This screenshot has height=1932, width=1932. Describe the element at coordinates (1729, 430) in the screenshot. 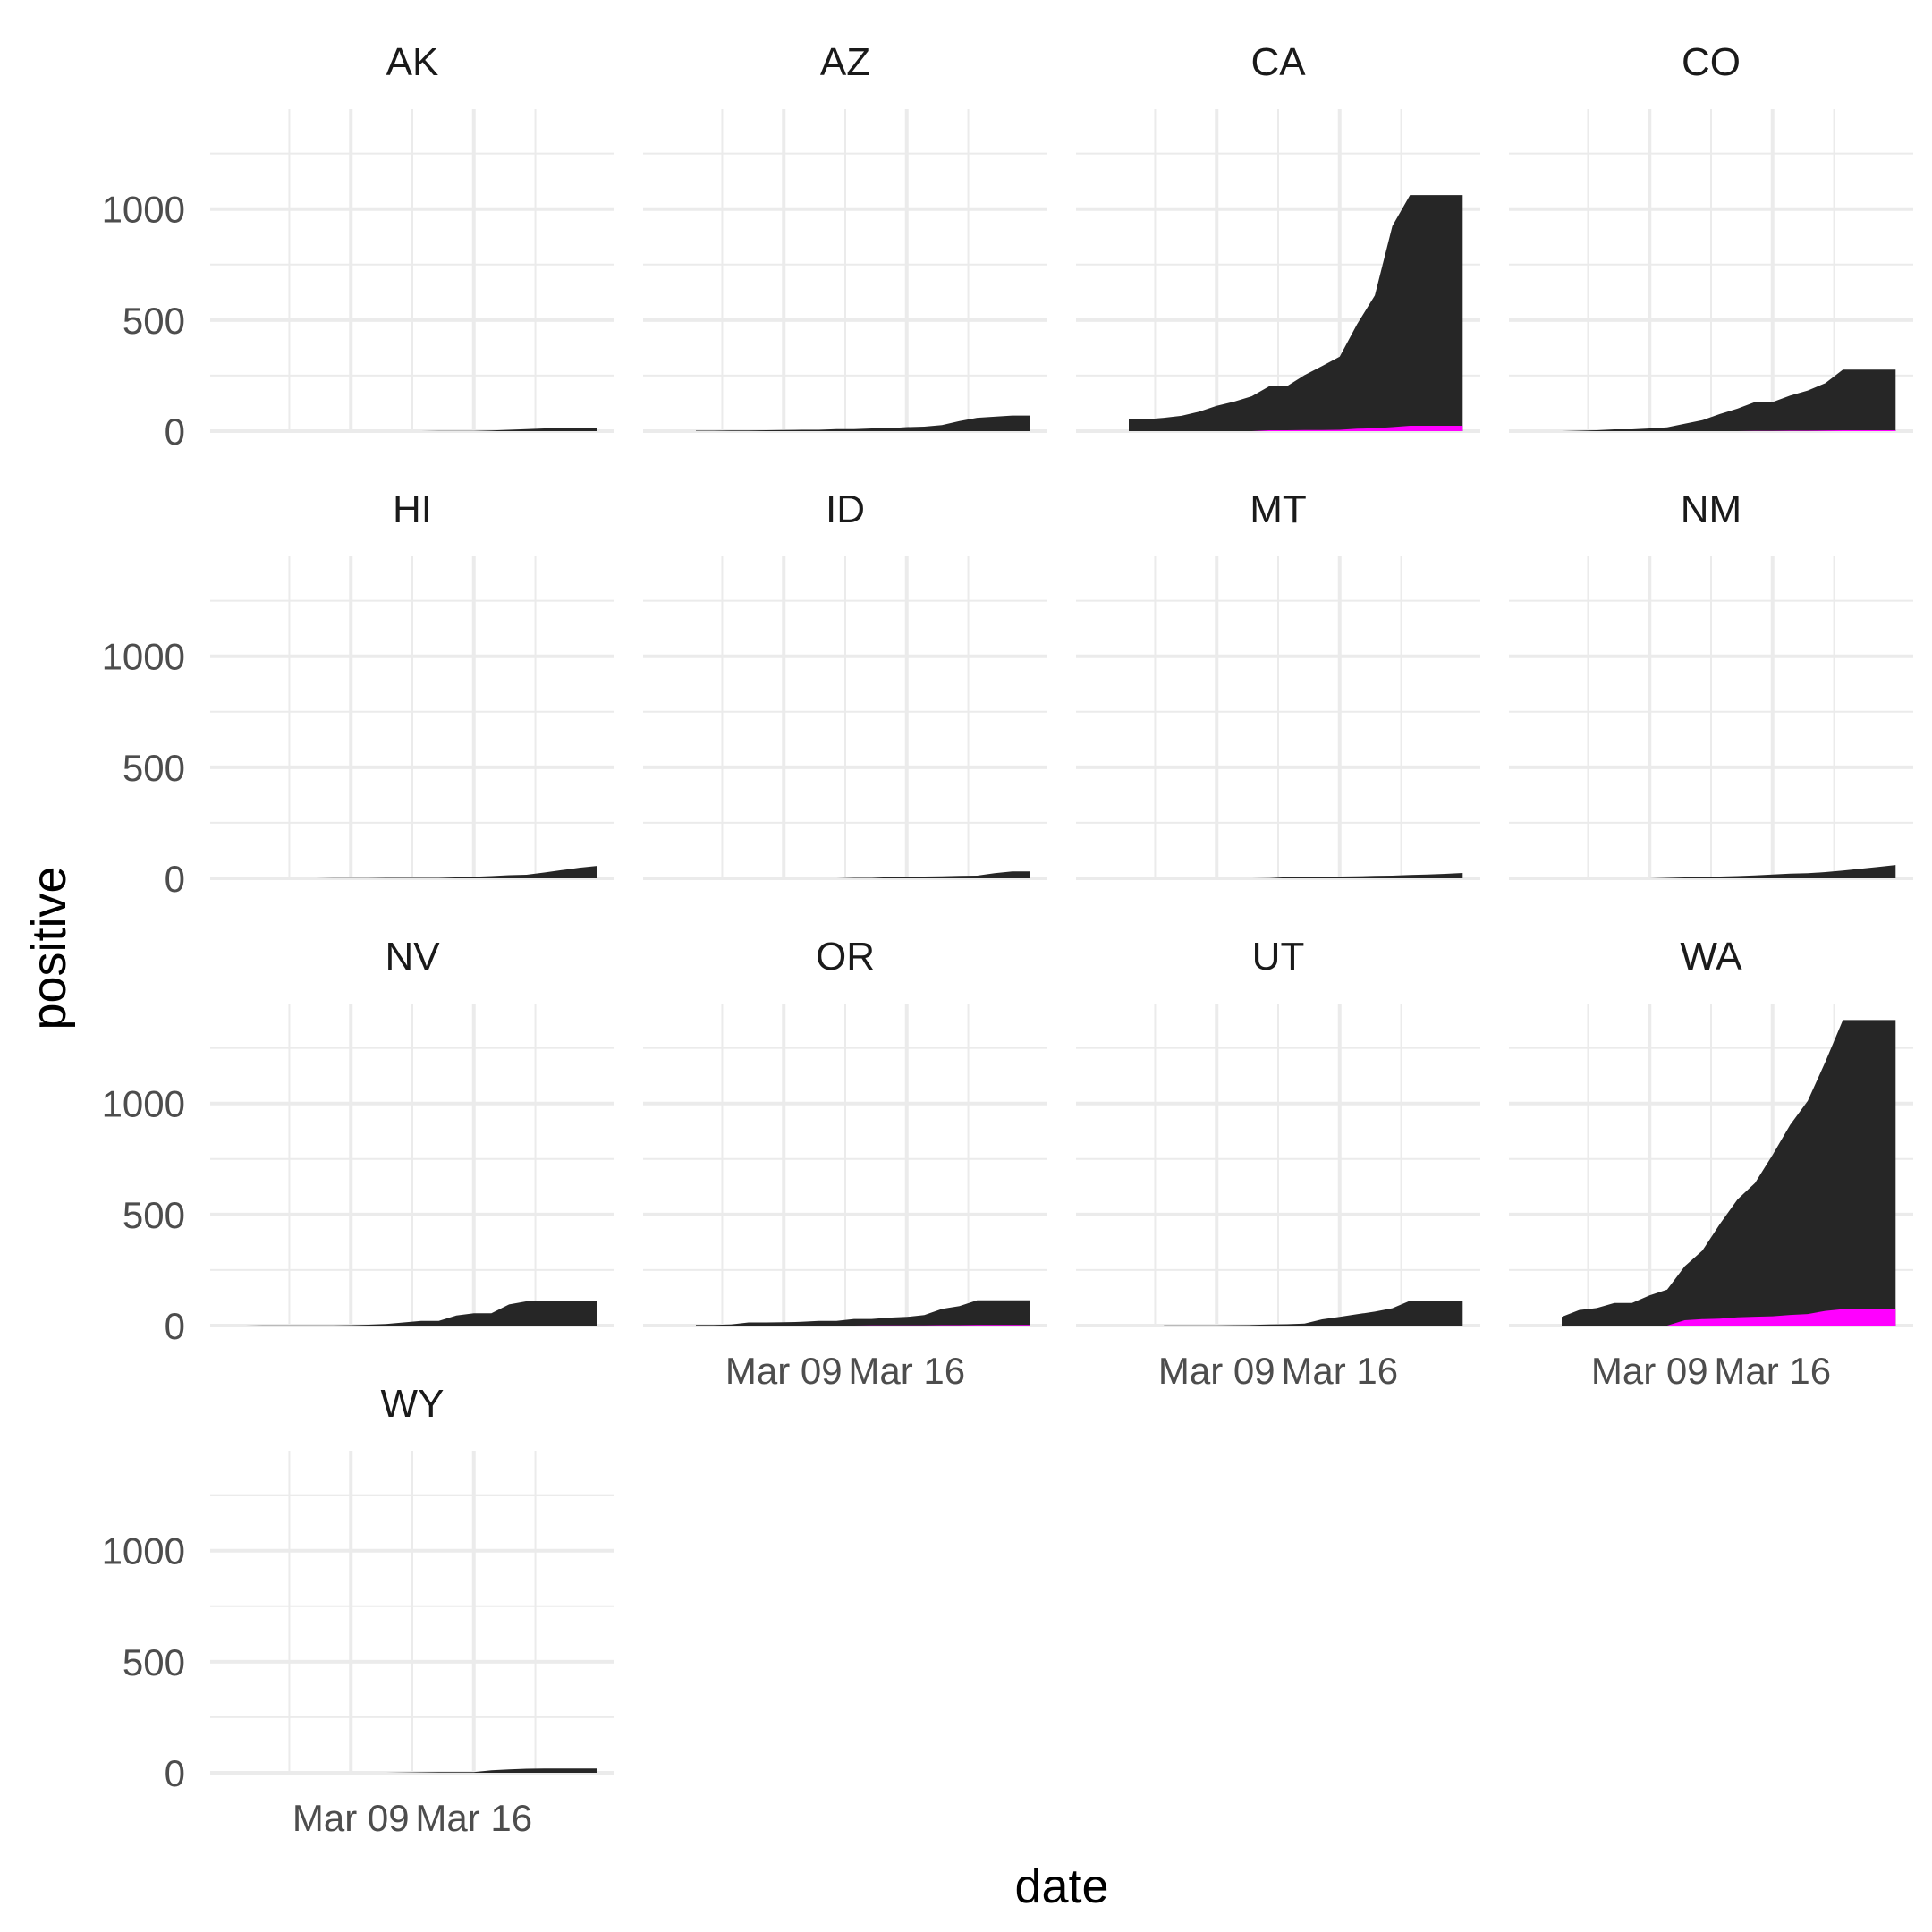

I see `area-deaths-co` at that location.